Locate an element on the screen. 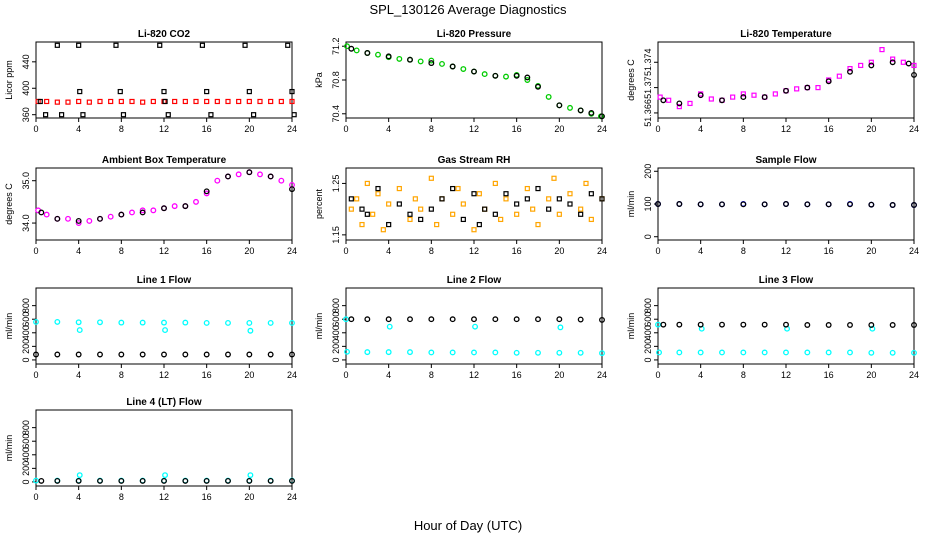 The image size is (936, 540). y-axis-label: ml/min is located at coordinates (631, 326).